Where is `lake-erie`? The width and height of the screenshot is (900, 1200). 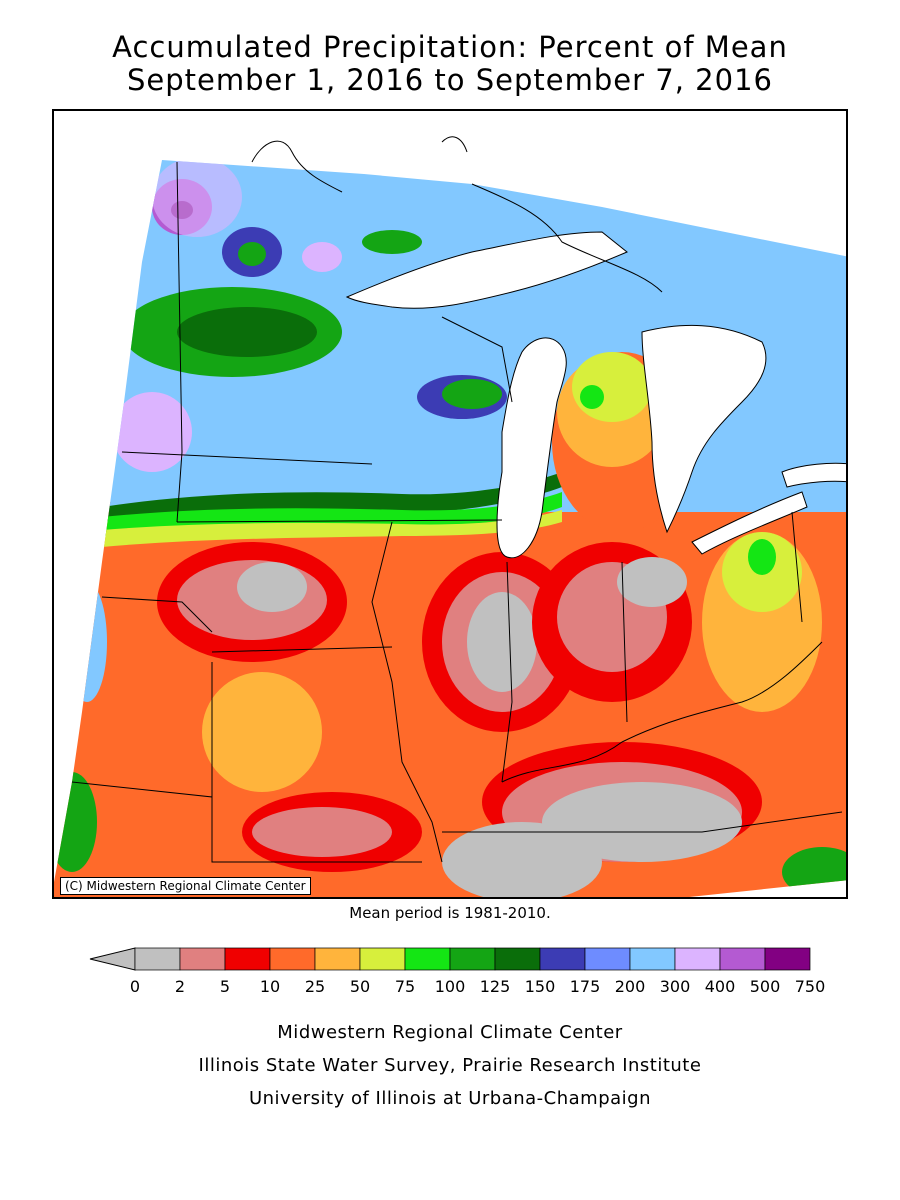
lake-erie is located at coordinates (749, 523).